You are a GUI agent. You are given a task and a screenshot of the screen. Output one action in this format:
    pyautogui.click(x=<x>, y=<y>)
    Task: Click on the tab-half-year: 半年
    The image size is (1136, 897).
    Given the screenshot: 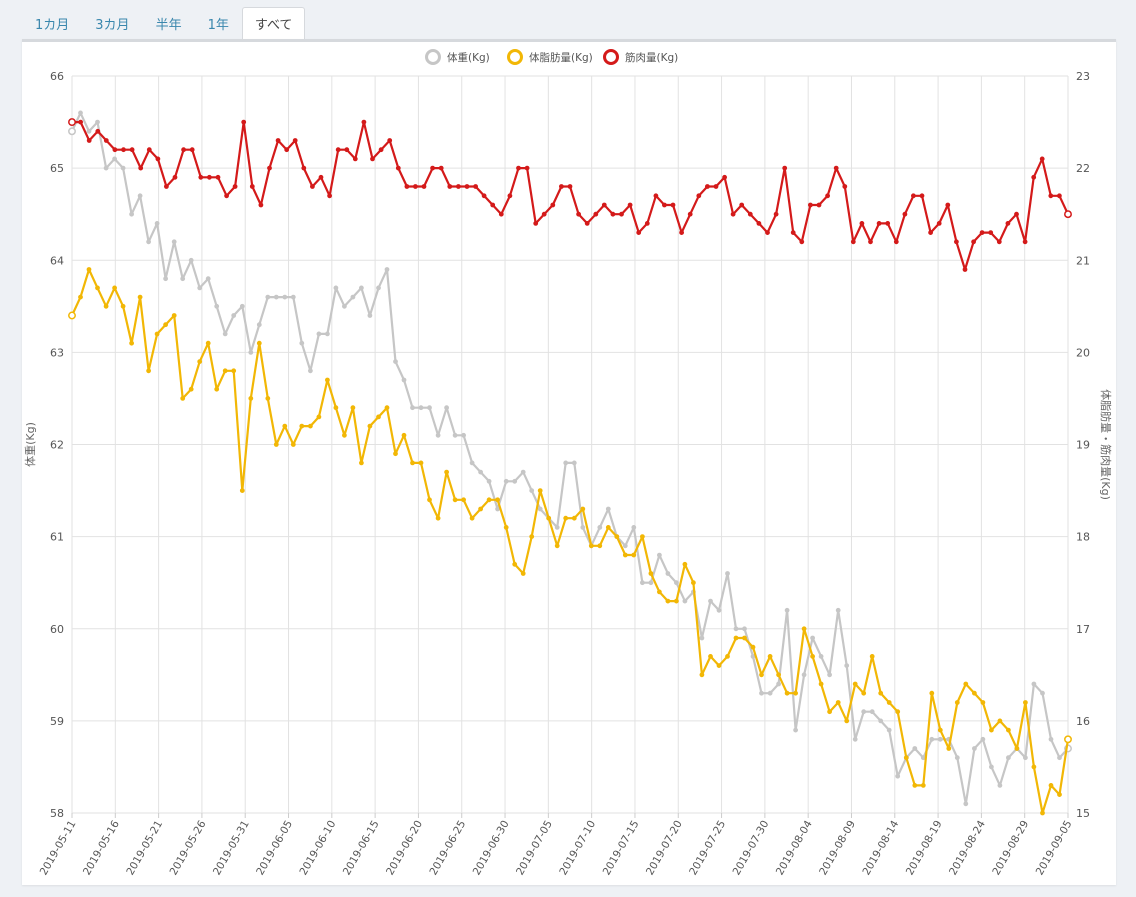 What is the action you would take?
    pyautogui.click(x=168, y=25)
    